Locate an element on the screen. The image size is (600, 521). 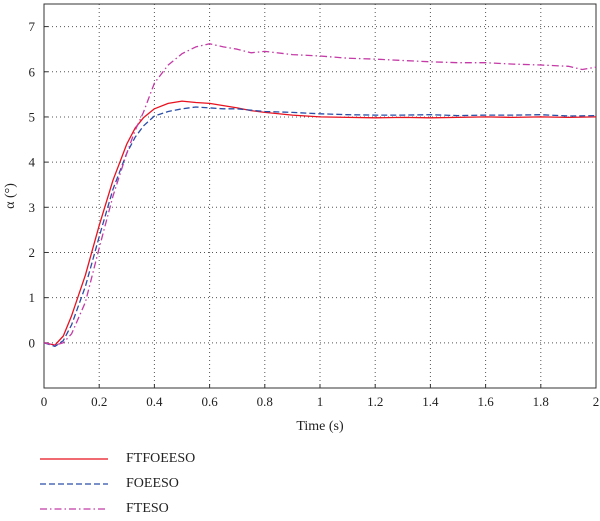
x-tick-label: 0.6 is located at coordinates (209, 401).